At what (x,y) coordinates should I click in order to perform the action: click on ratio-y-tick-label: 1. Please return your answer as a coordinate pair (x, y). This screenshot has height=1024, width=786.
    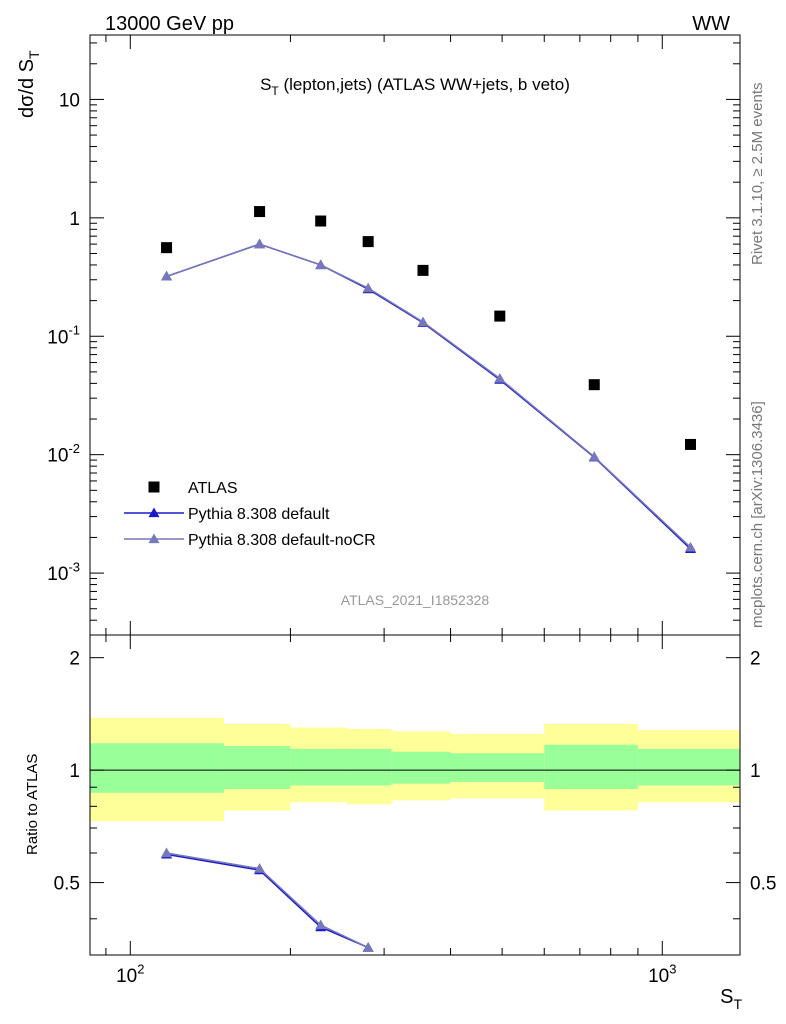
    Looking at the image, I should click on (74, 771).